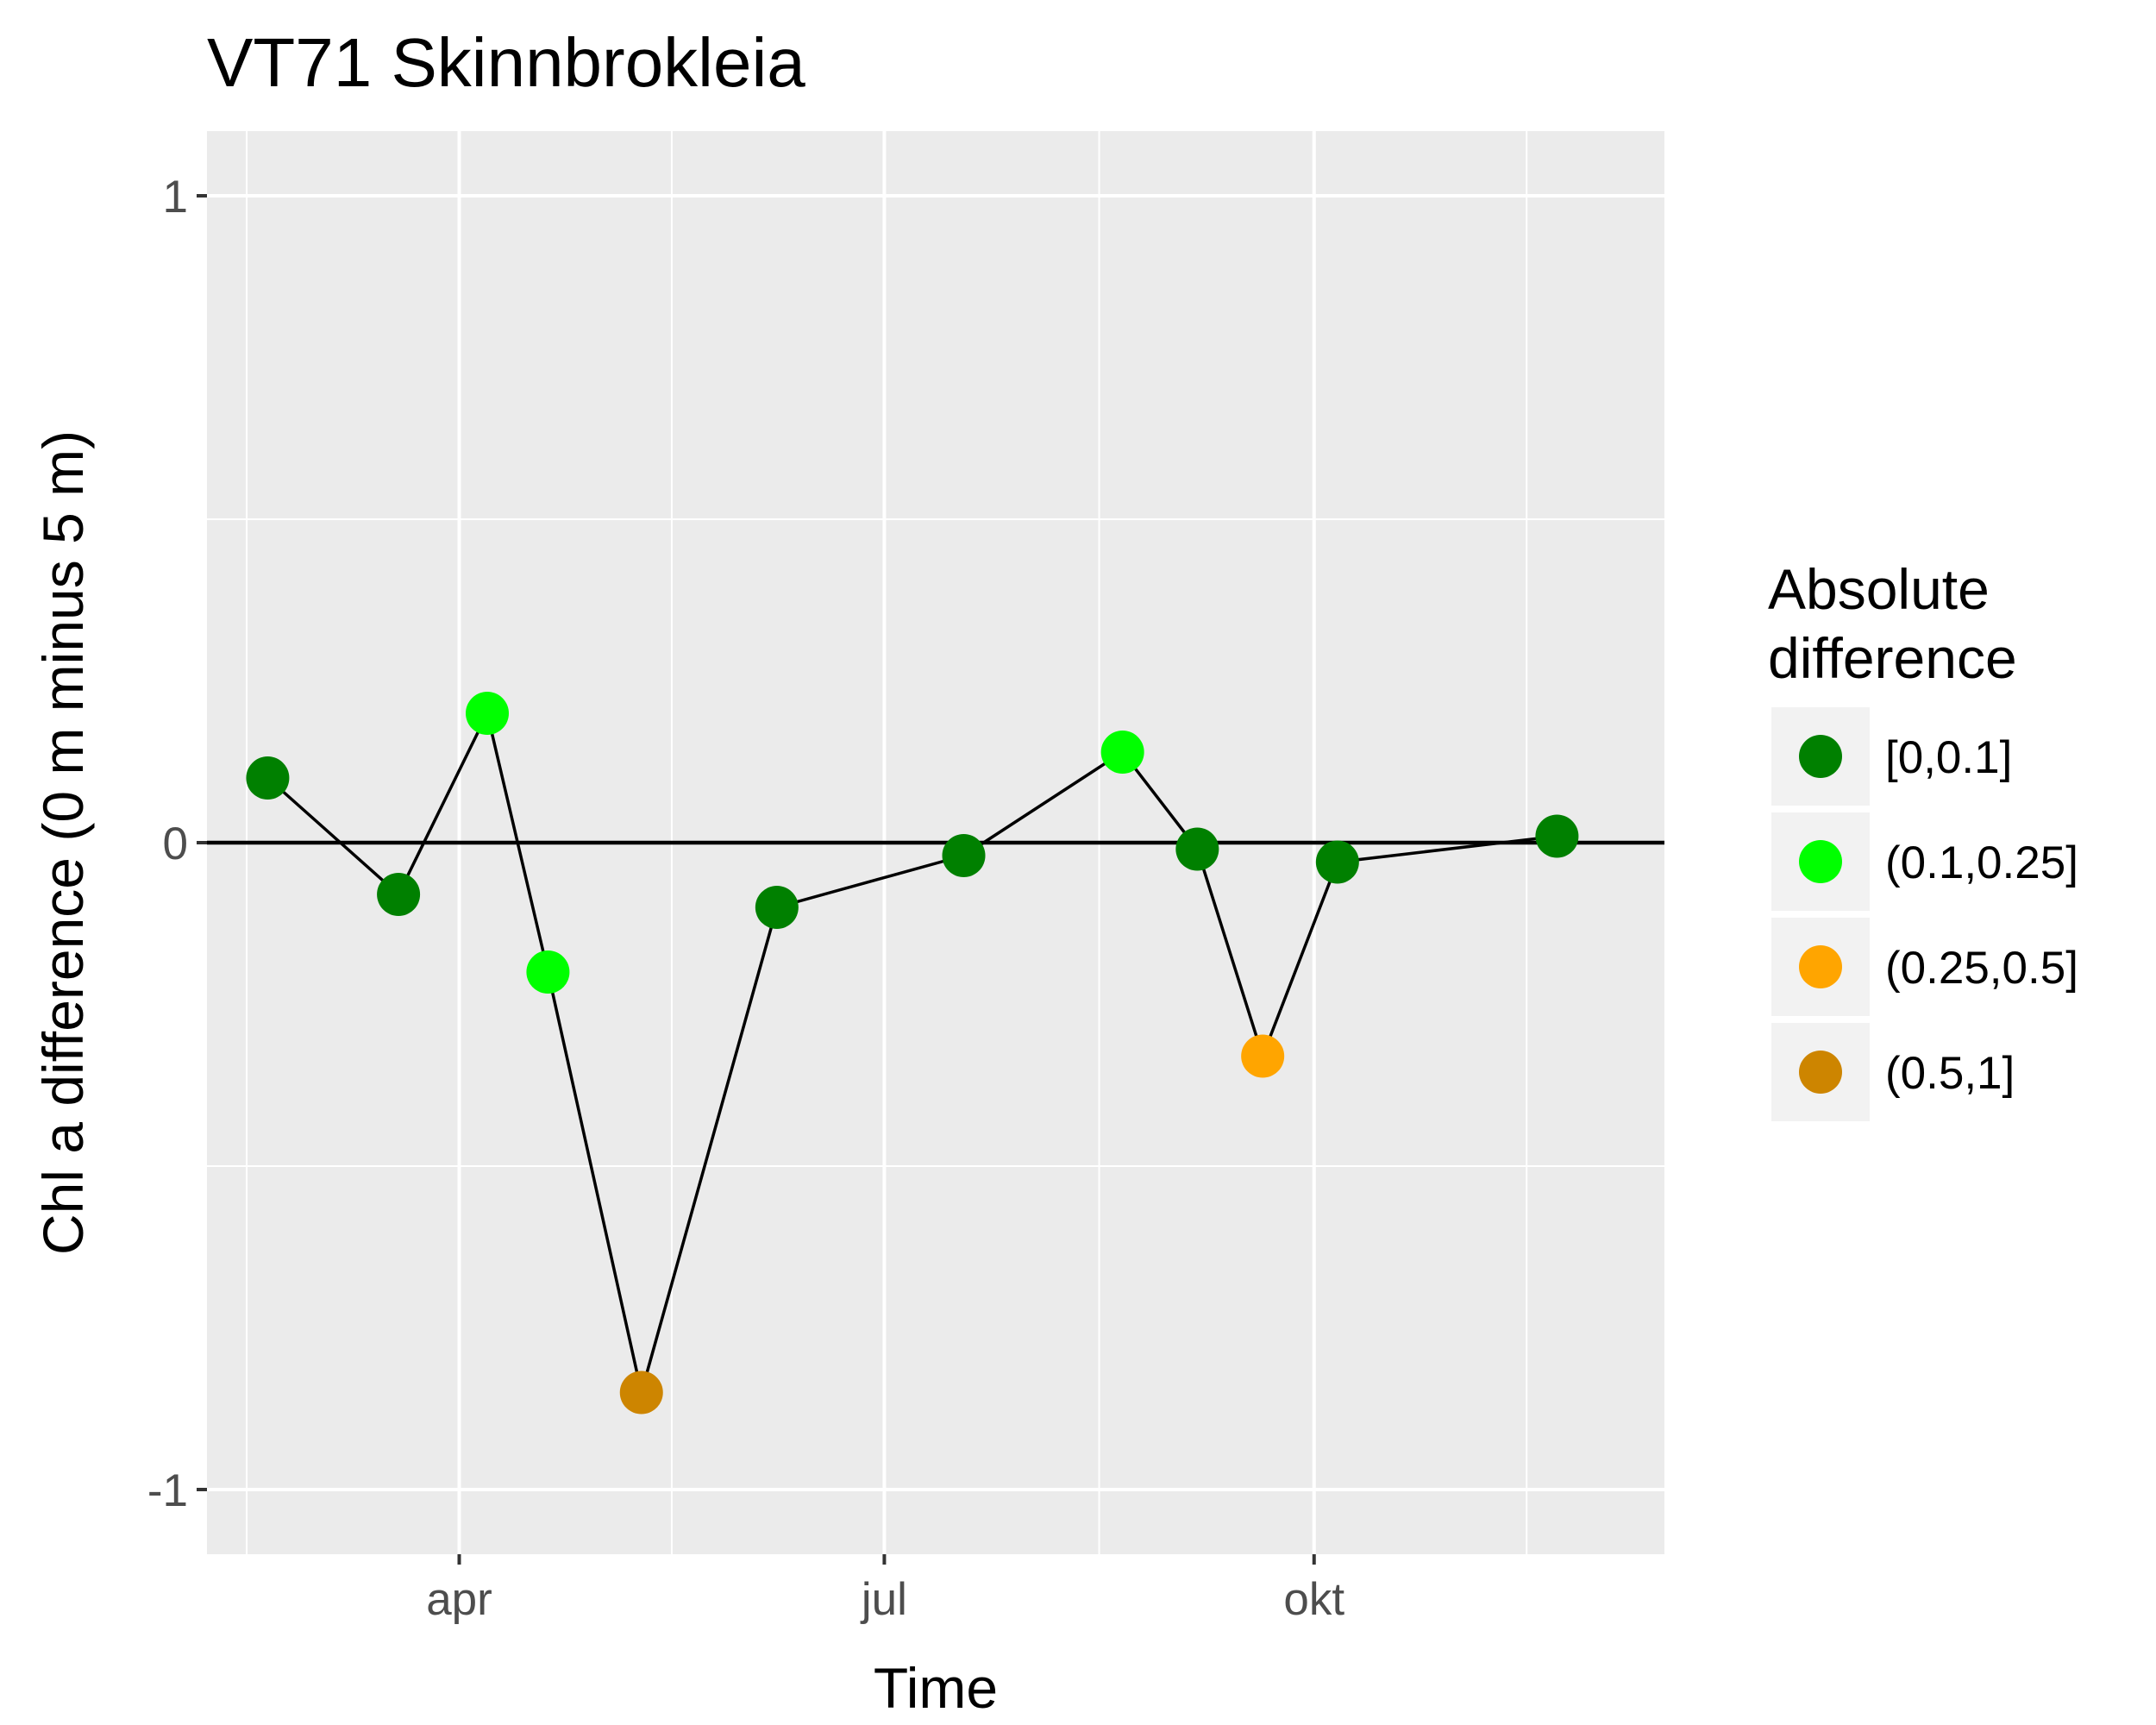 The width and height of the screenshot is (2156, 1725). I want to click on y-axis: 1 0 -1, so click(177, 844).